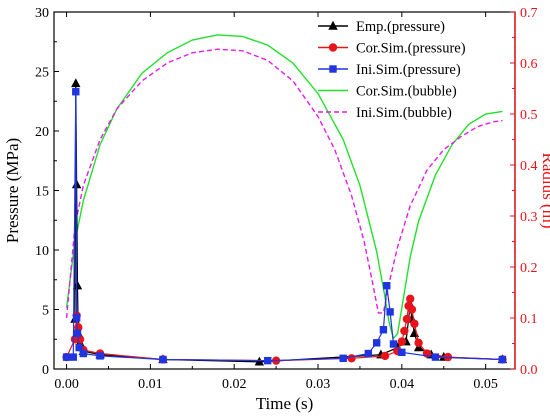 Image resolution: width=550 pixels, height=420 pixels. Describe the element at coordinates (400, 27) in the screenshot. I see `legend-label: Emp.(pressure)` at that location.